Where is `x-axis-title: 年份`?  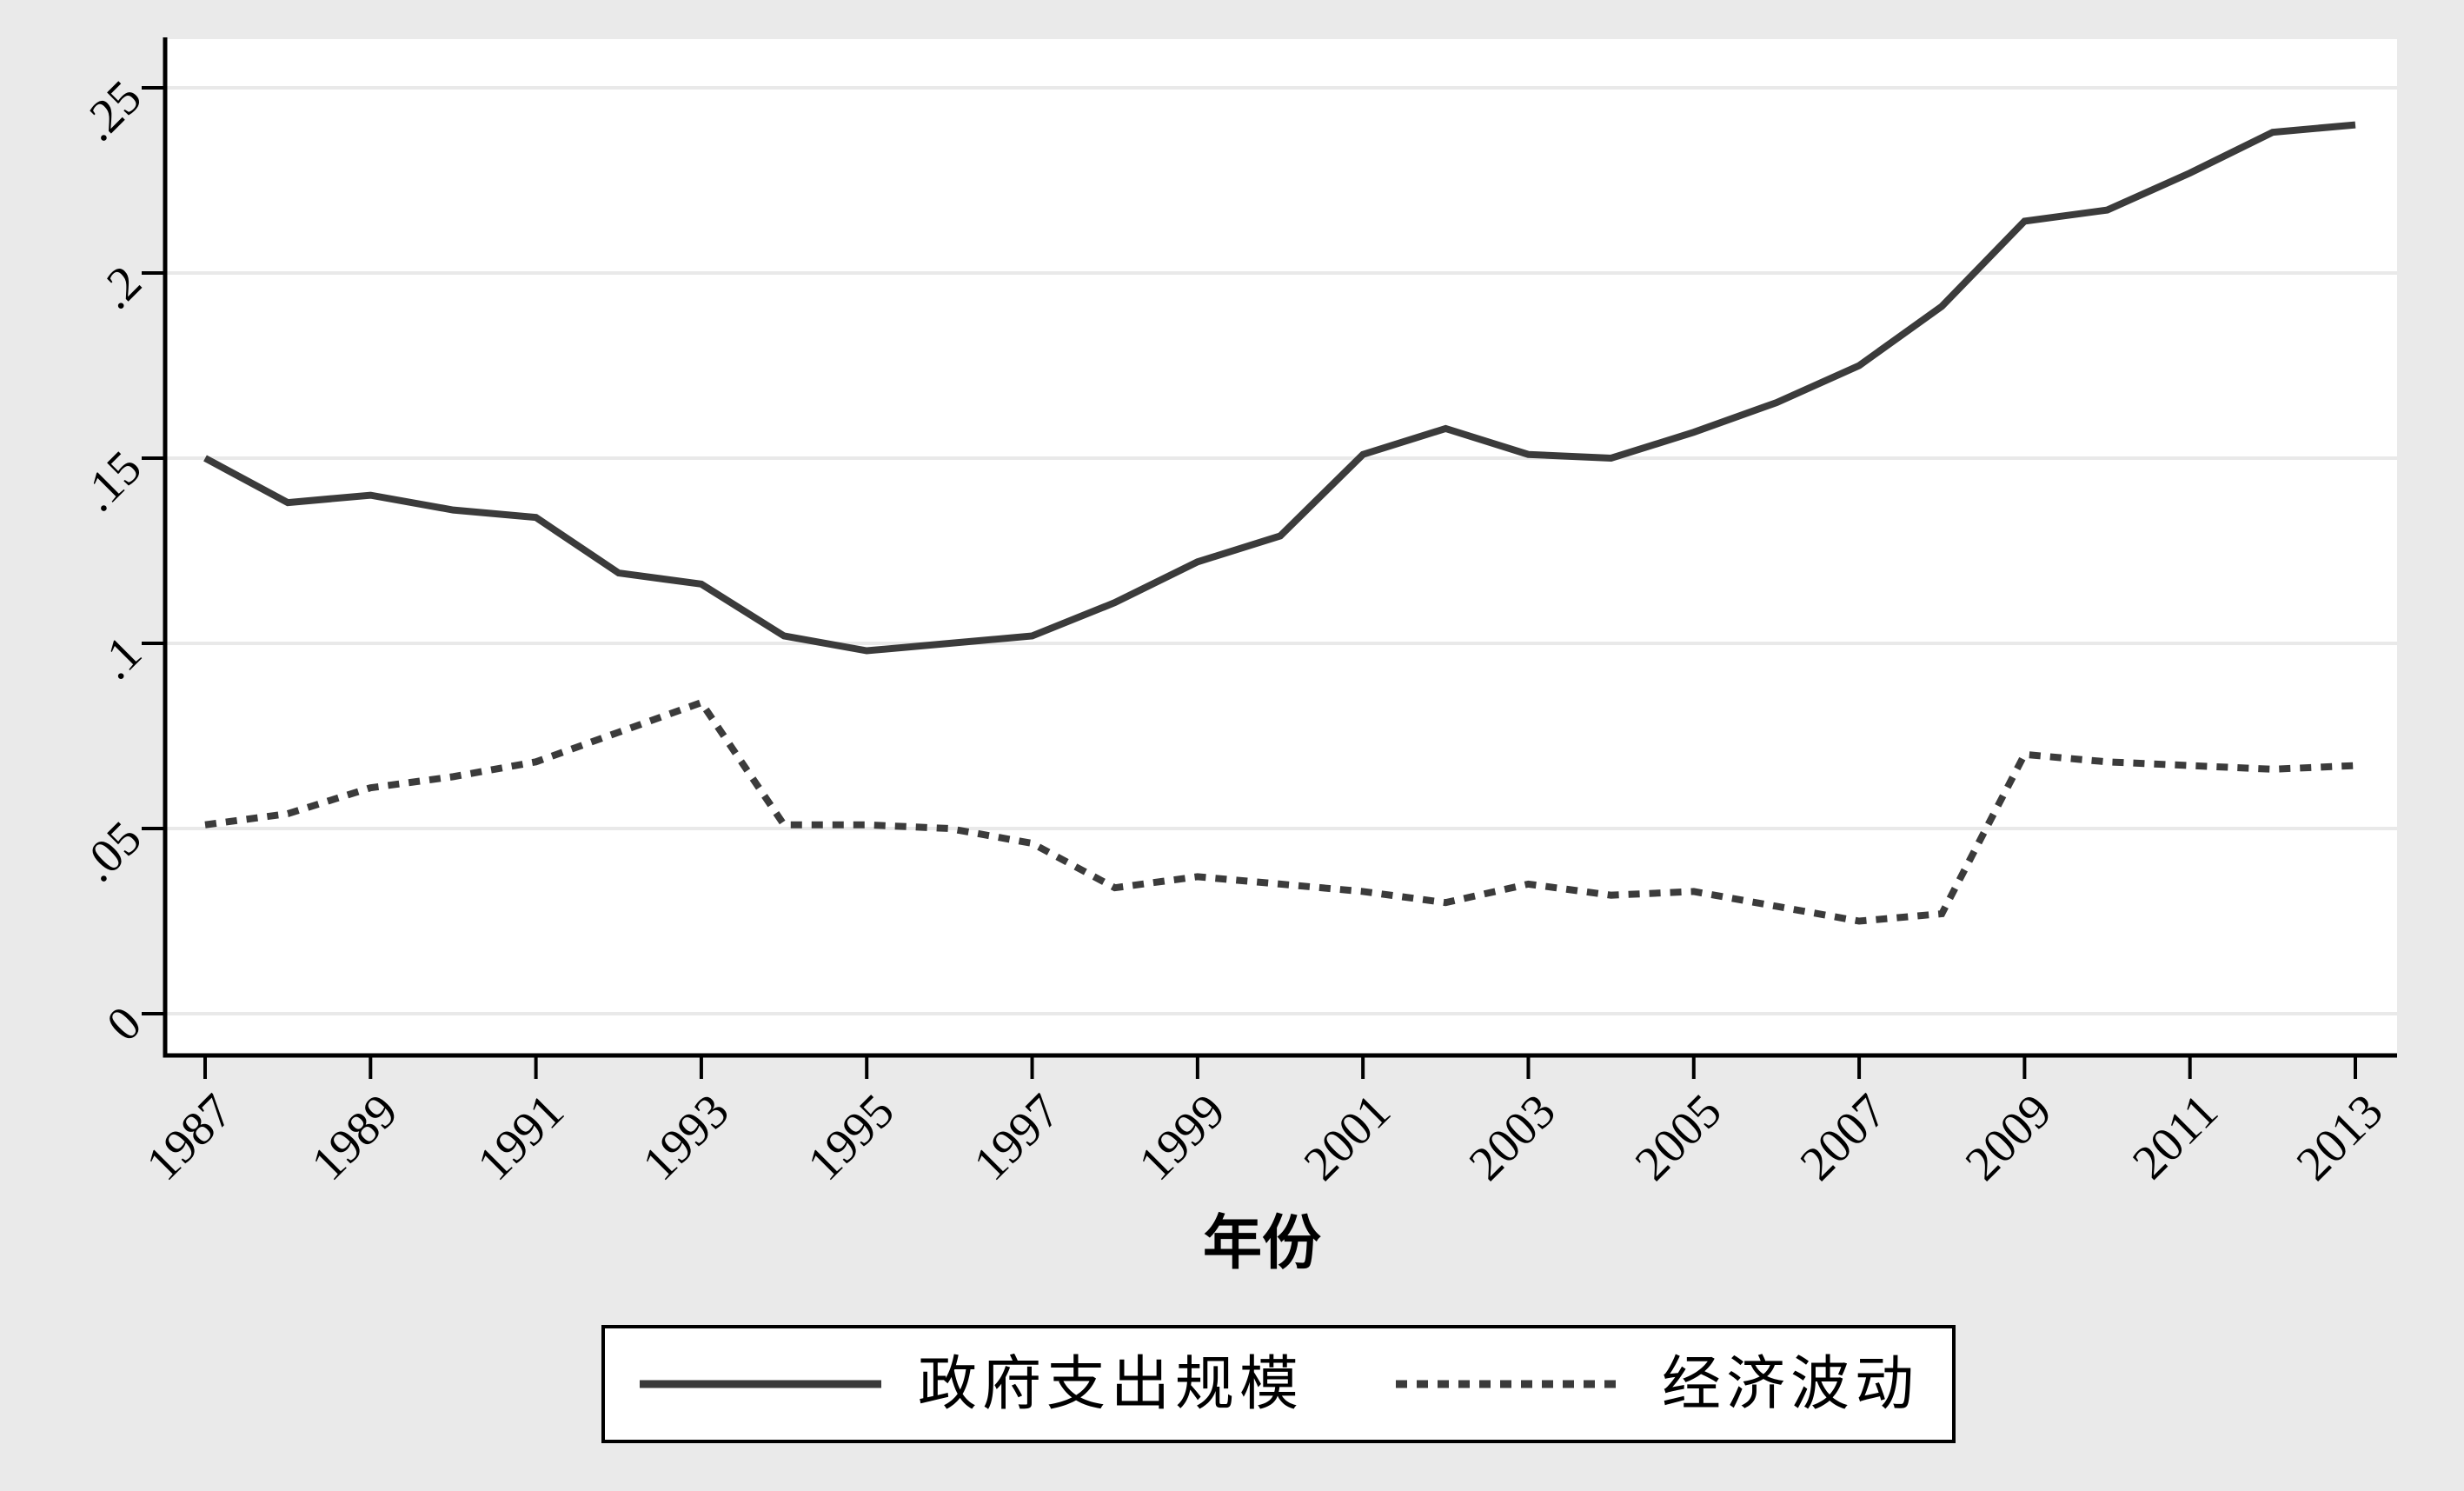
x-axis-title: 年份 is located at coordinates (1262, 1243).